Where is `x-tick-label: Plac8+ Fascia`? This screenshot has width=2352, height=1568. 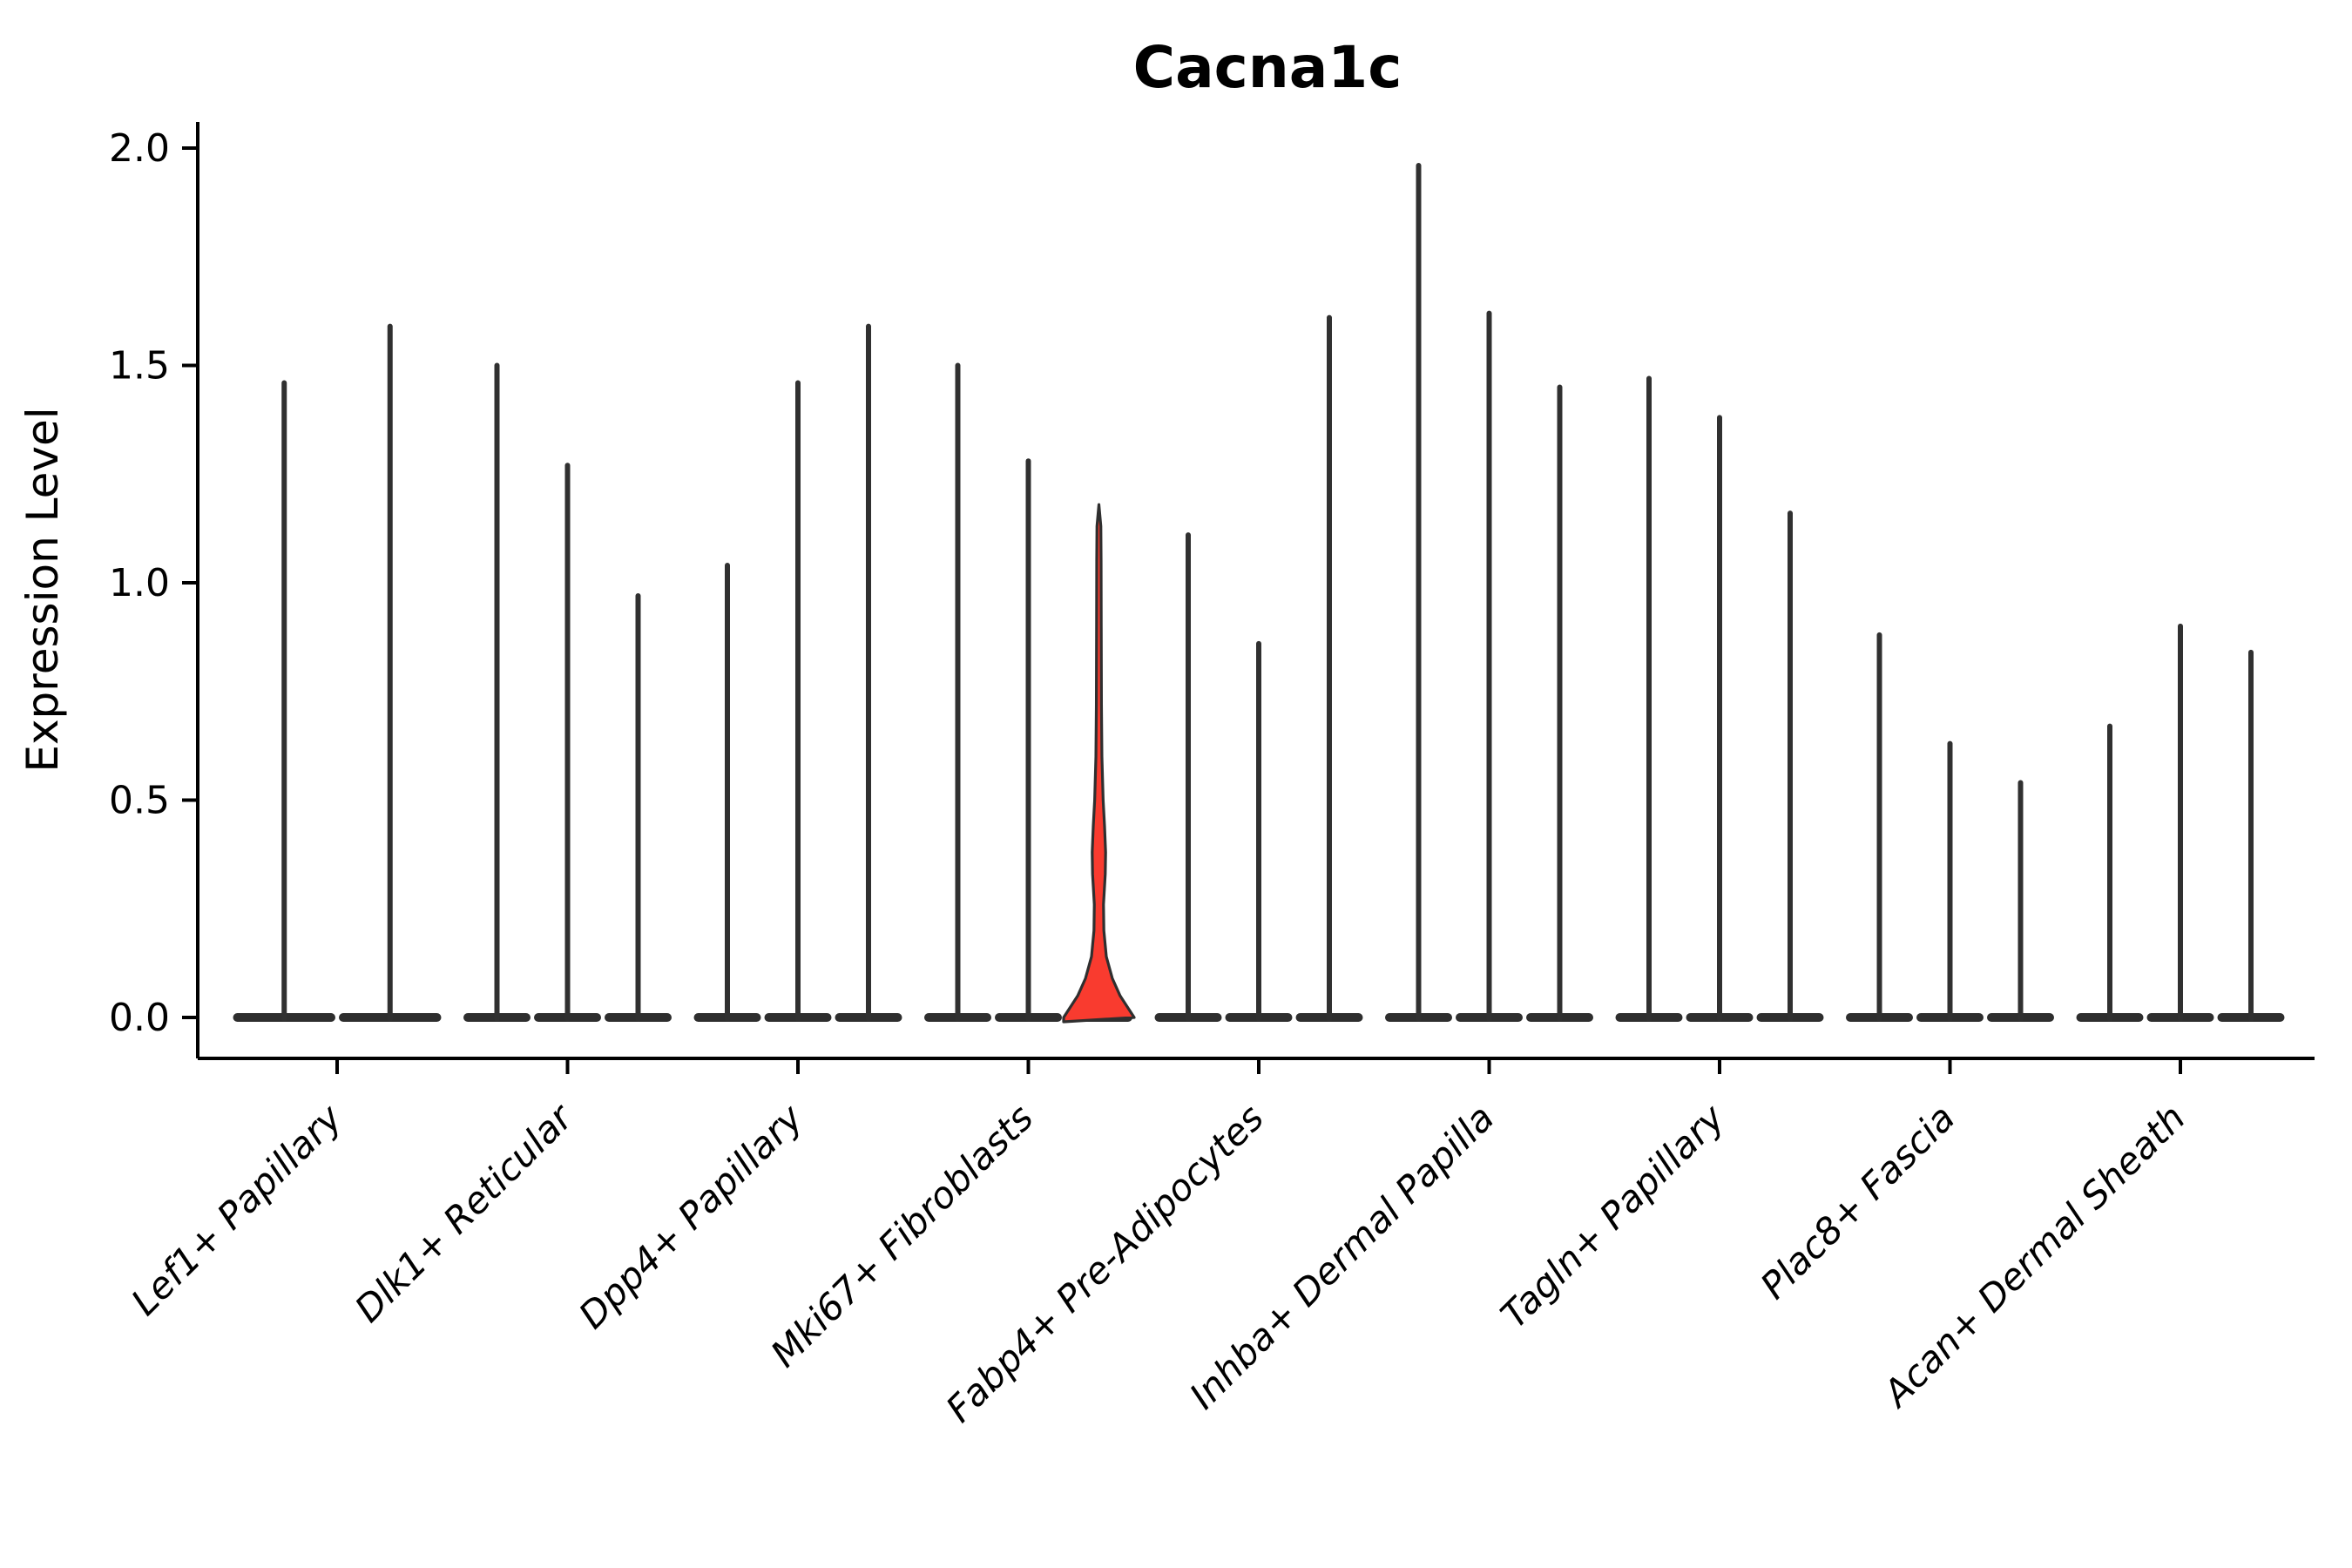 x-tick-label: Plac8+ Fascia is located at coordinates (1857, 1201).